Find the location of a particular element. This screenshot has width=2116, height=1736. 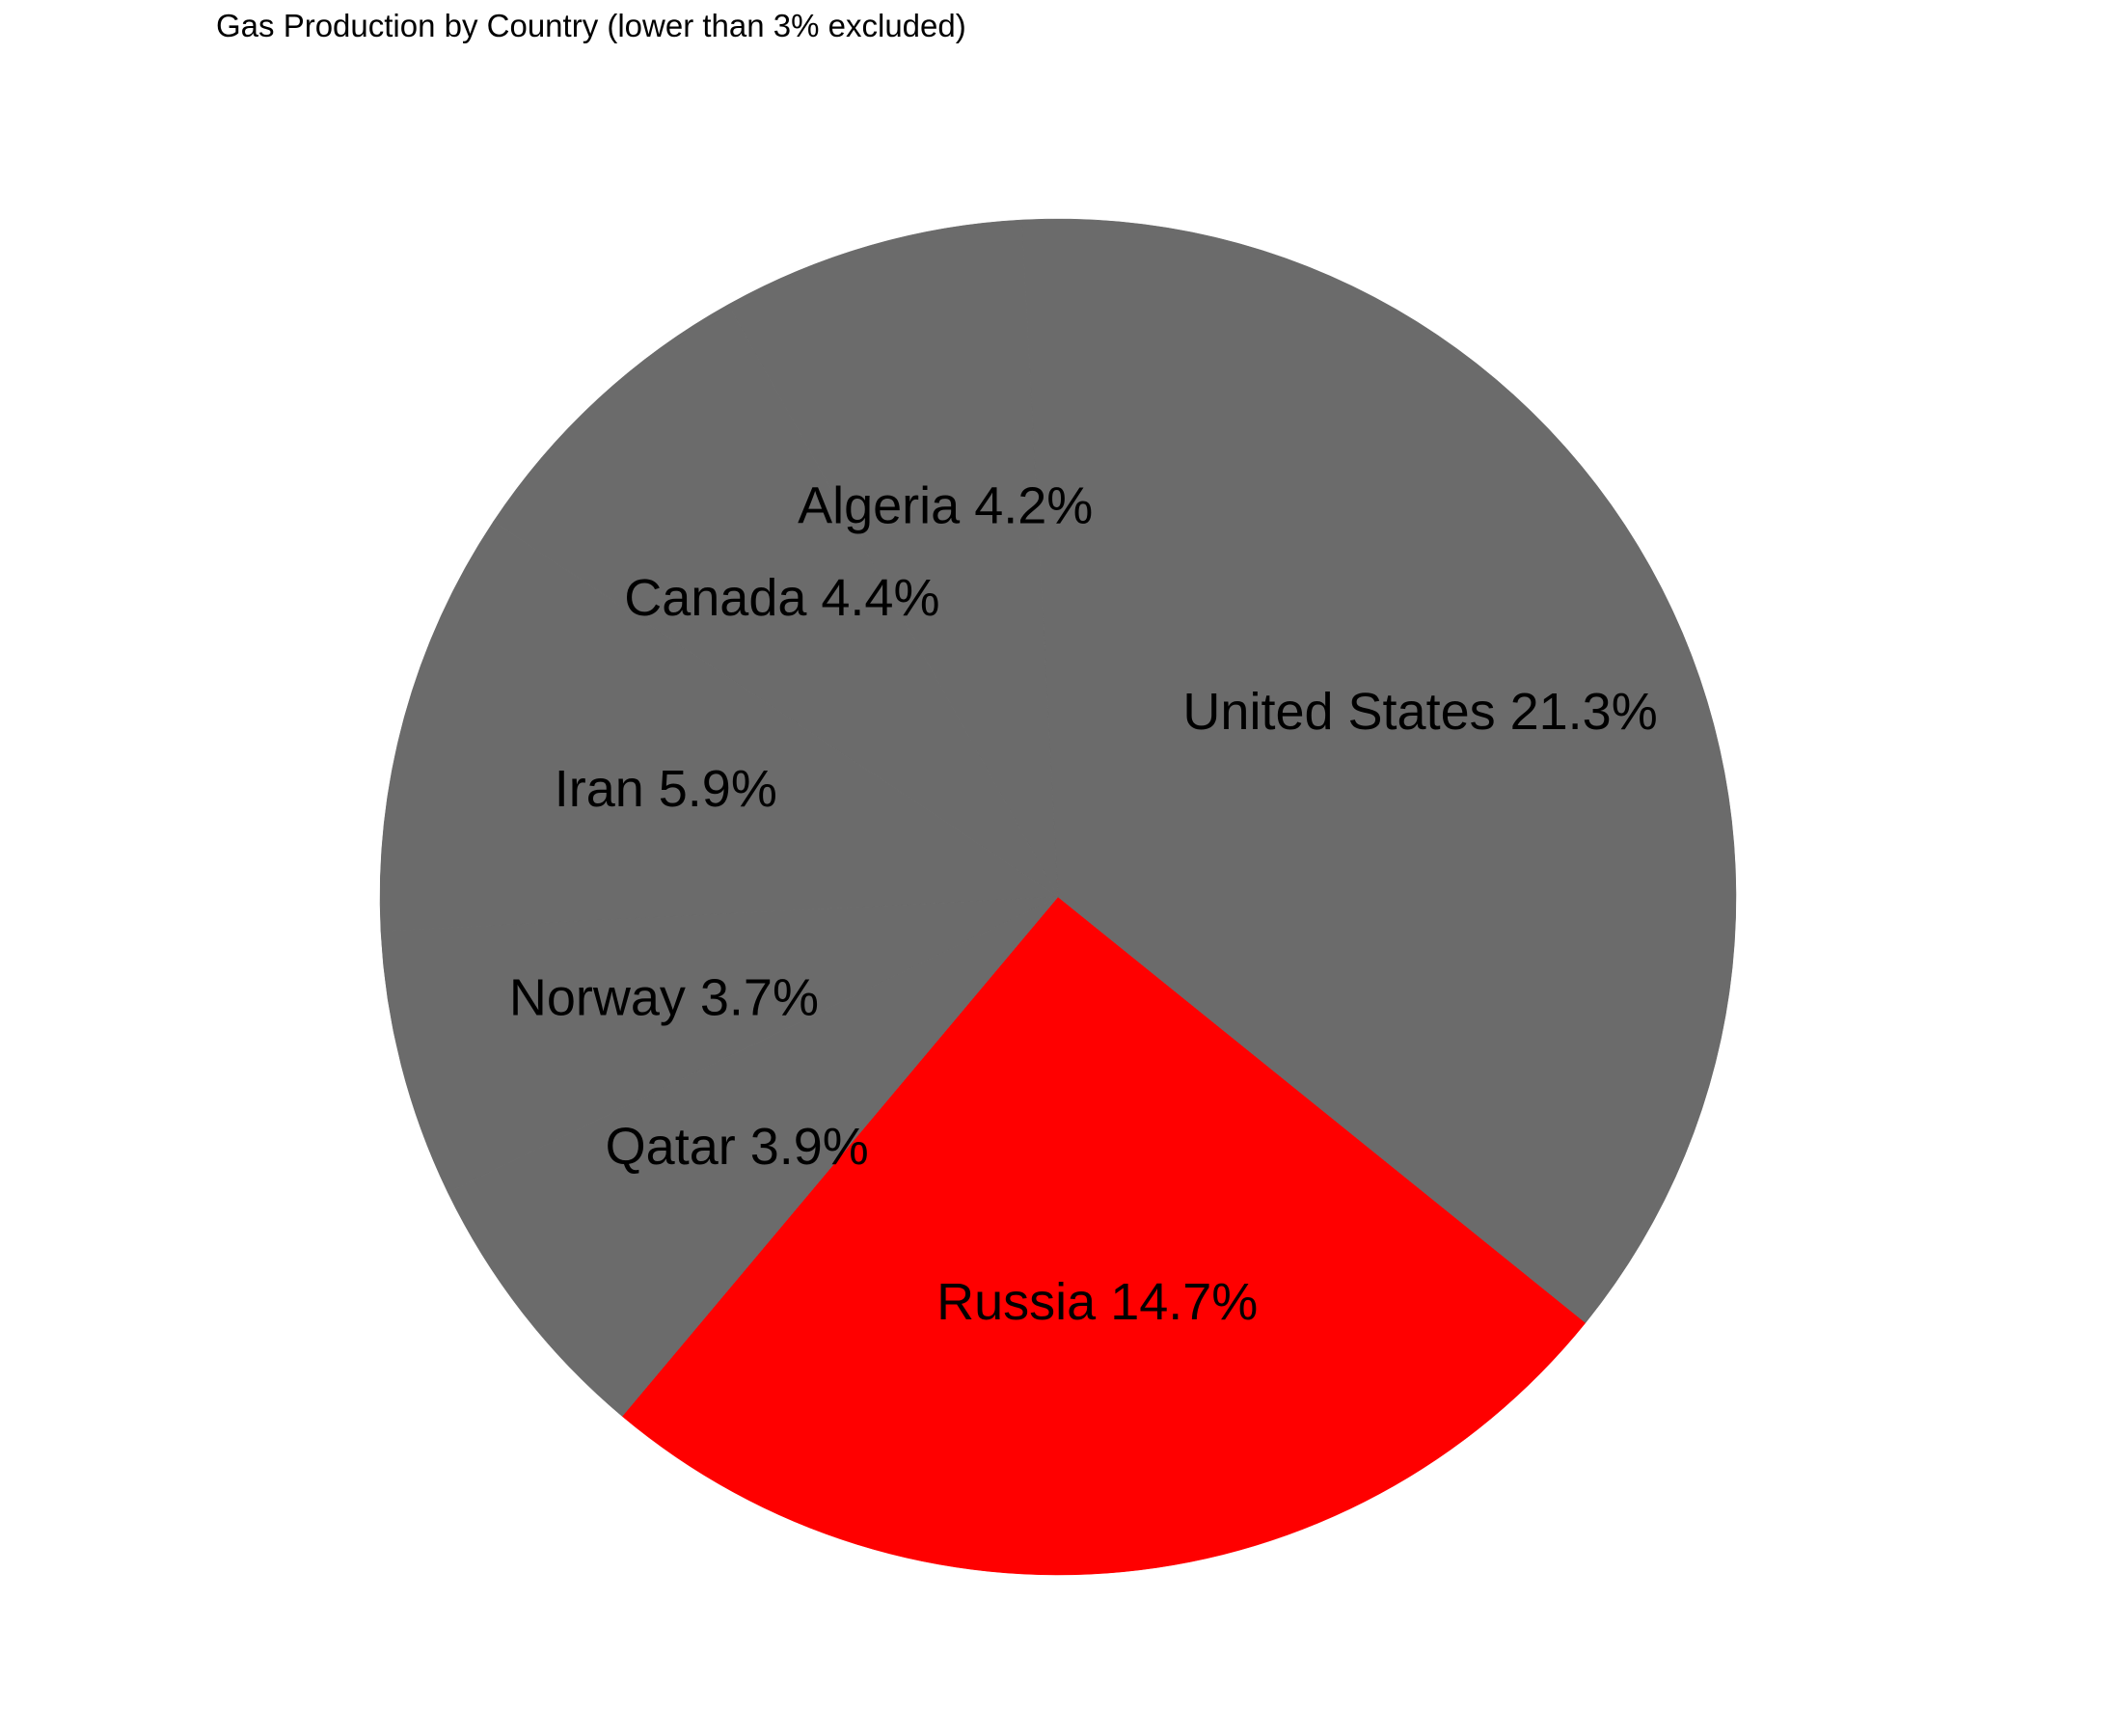

slice-label-norway: Norway 3.7% is located at coordinates (664, 998).